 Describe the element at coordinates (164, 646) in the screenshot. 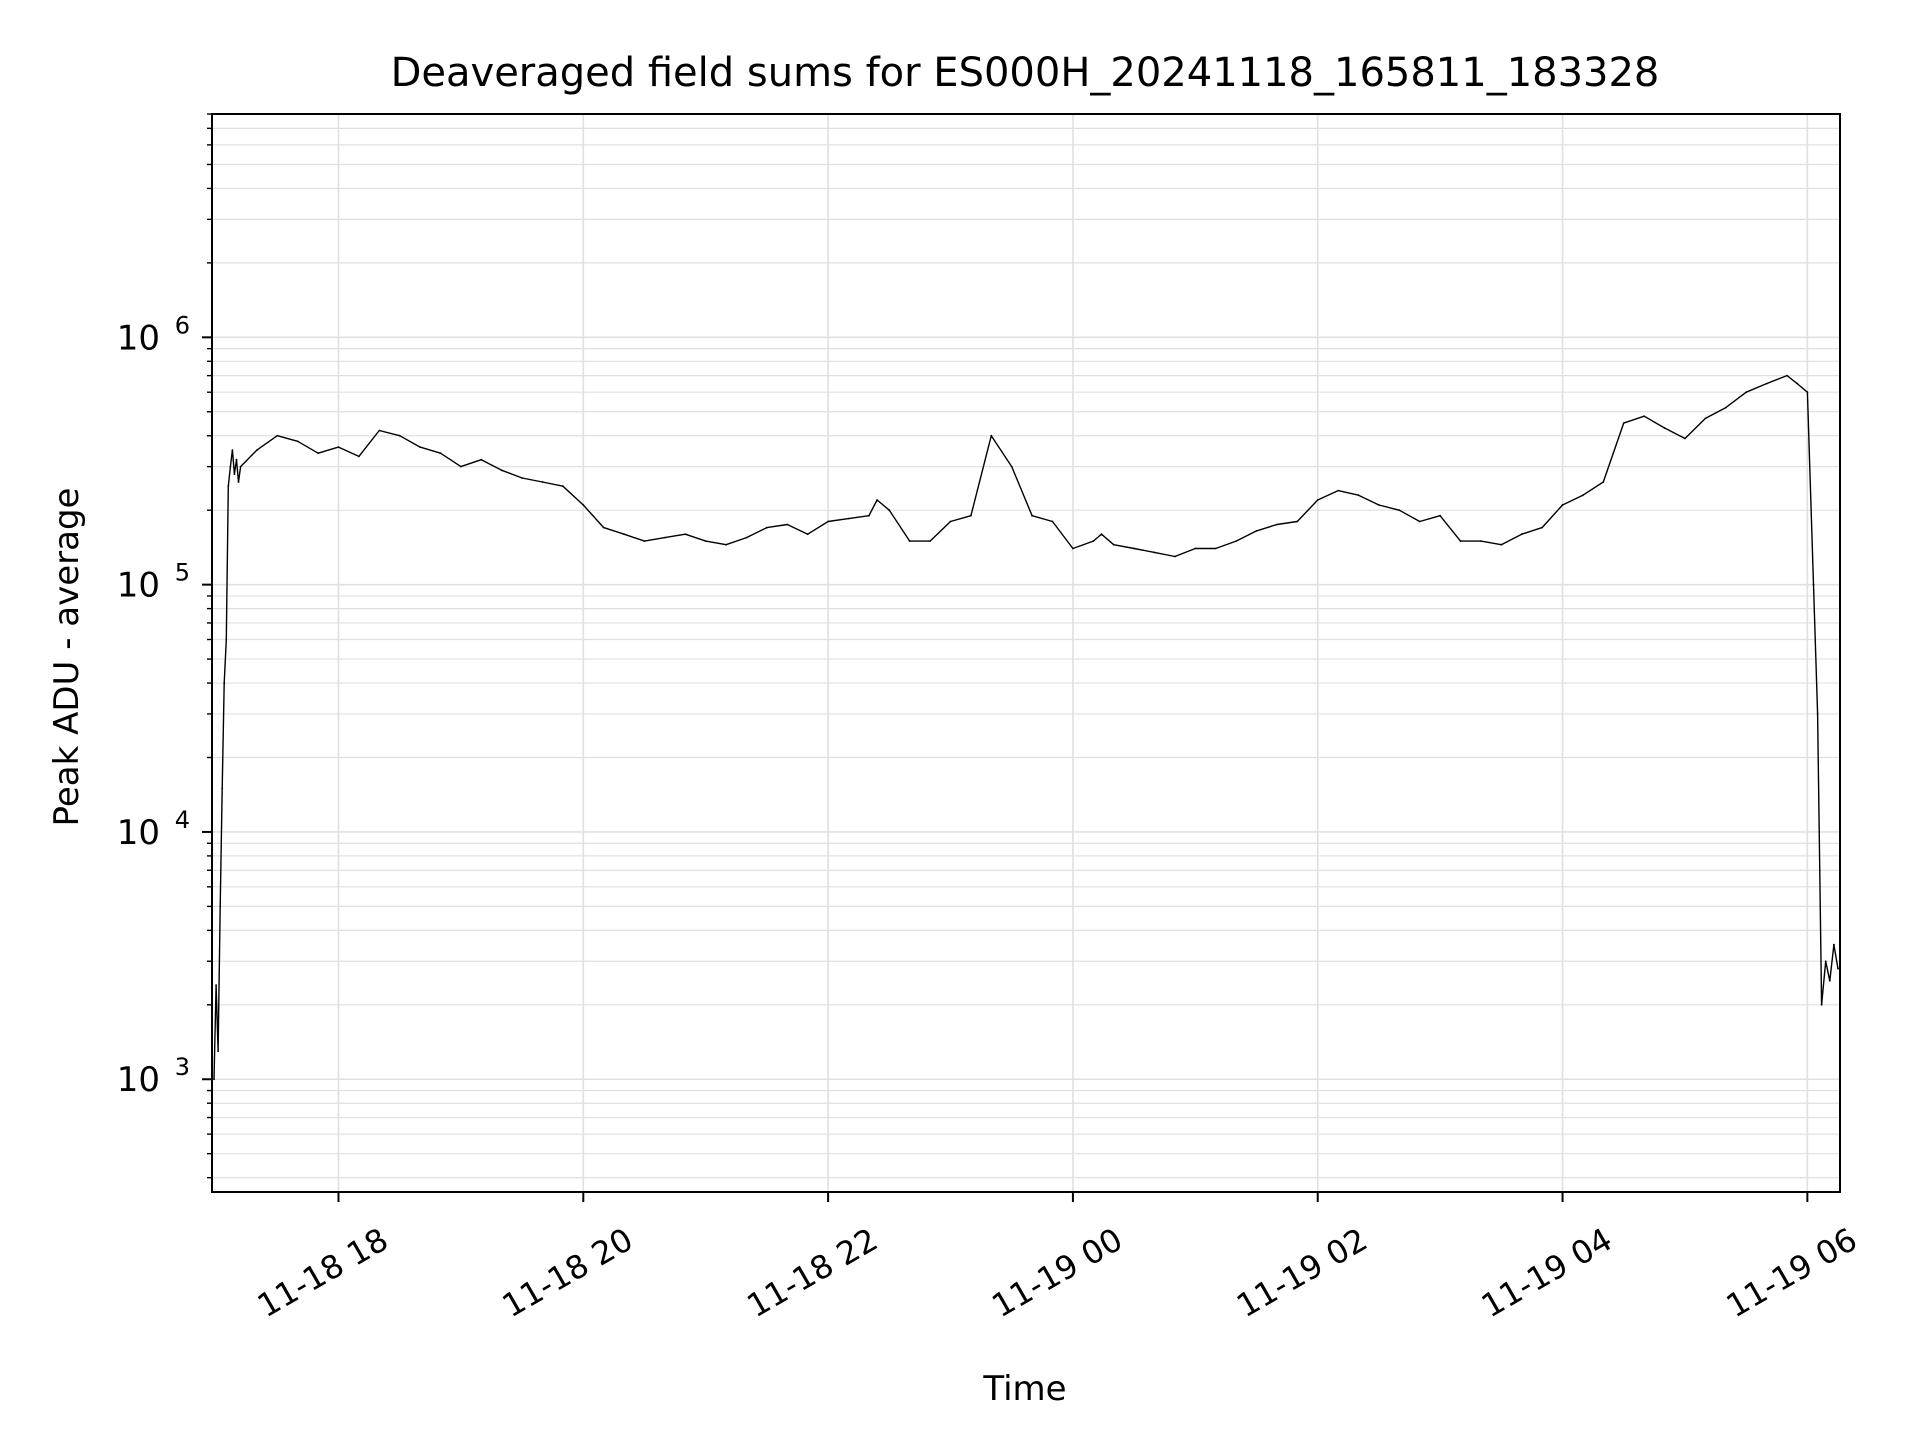

I see `y-axis: 10 3 10 4 10 5 10 6` at that location.